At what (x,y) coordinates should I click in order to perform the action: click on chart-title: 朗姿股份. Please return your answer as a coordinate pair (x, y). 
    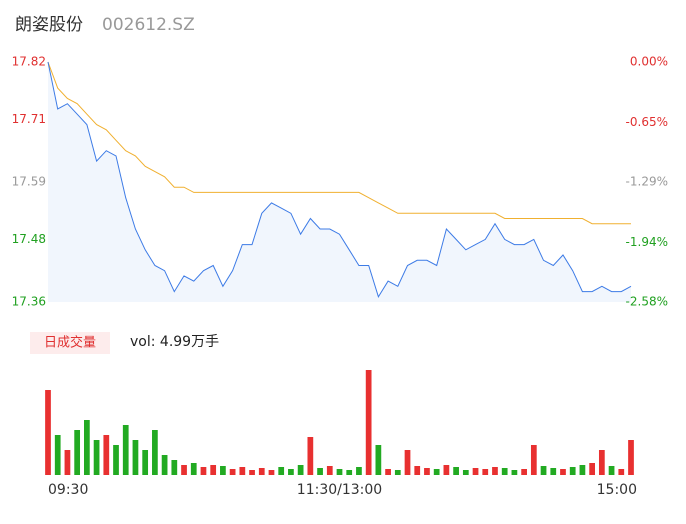
    Looking at the image, I should click on (49, 25).